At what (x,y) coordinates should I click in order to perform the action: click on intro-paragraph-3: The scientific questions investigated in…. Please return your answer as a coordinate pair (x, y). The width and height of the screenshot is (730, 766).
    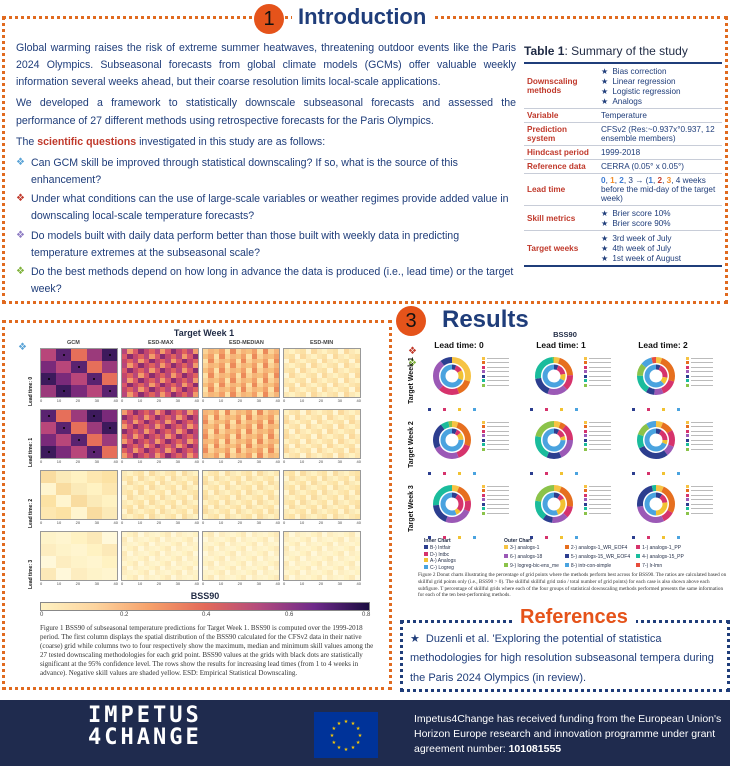
    Looking at the image, I should click on (266, 142).